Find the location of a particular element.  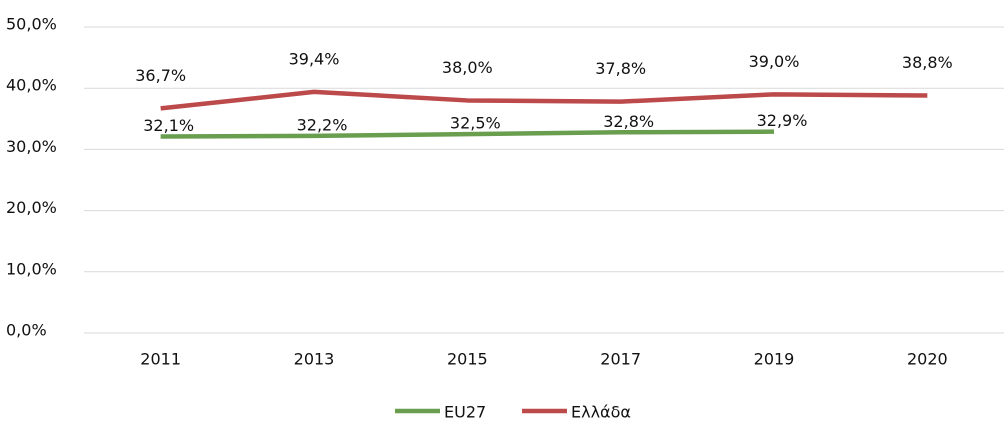

data-label: 32,2% is located at coordinates (322, 124).